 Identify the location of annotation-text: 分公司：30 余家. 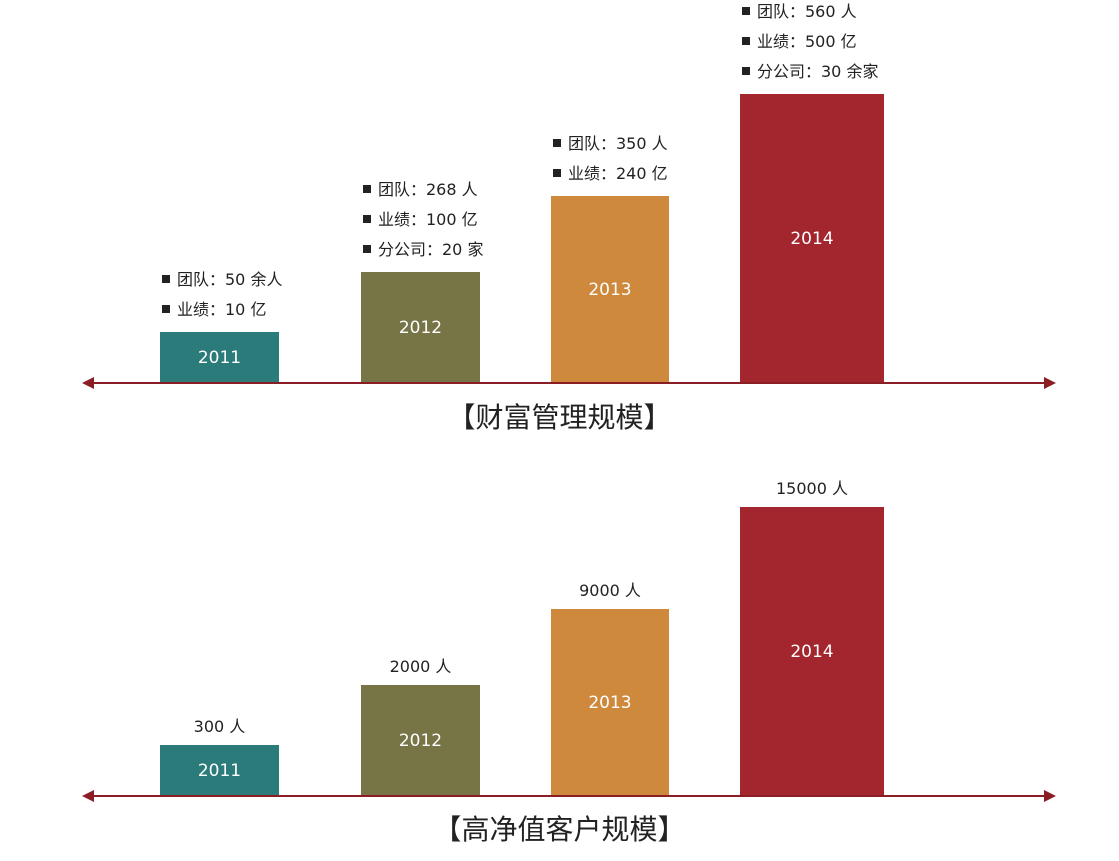
(818, 71).